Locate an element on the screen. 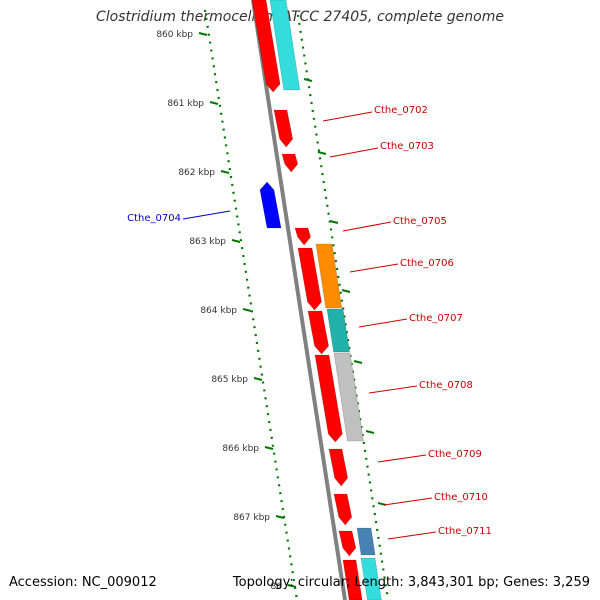  tick-label: 86 is located at coordinates (277, 587).